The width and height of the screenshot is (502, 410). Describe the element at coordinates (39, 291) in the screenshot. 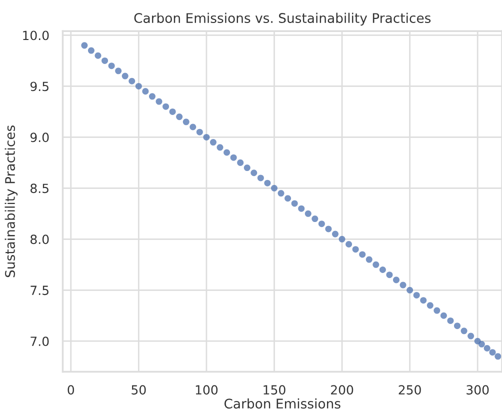

I see `y-tick-label: 7.5` at that location.